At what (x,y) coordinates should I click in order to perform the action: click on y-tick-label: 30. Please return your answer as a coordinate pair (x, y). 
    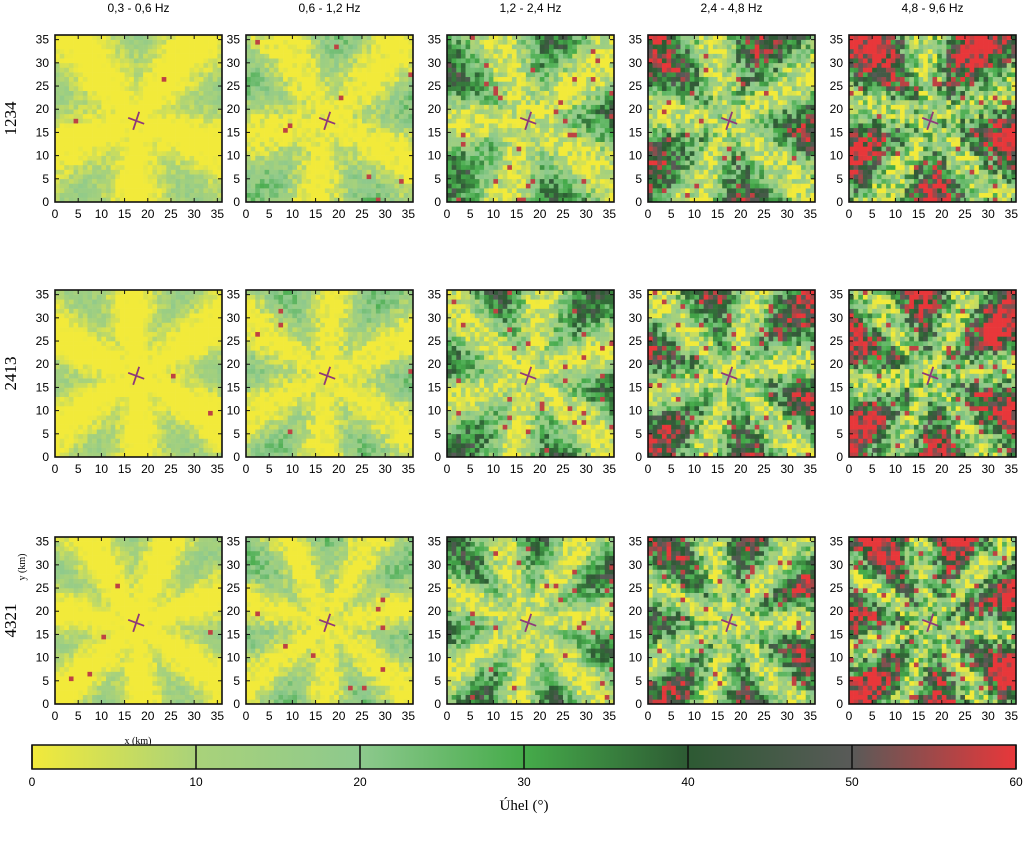
    Looking at the image, I should click on (435, 63).